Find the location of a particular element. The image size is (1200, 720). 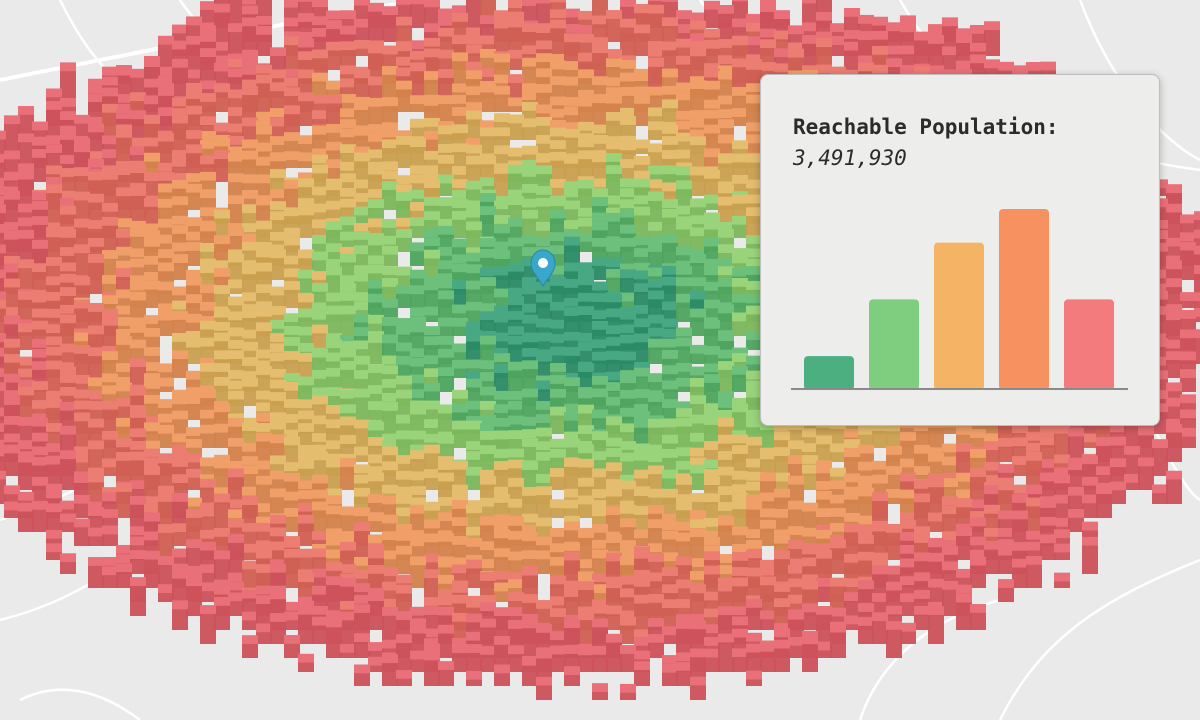

location-marker-icon is located at coordinates (543, 268).